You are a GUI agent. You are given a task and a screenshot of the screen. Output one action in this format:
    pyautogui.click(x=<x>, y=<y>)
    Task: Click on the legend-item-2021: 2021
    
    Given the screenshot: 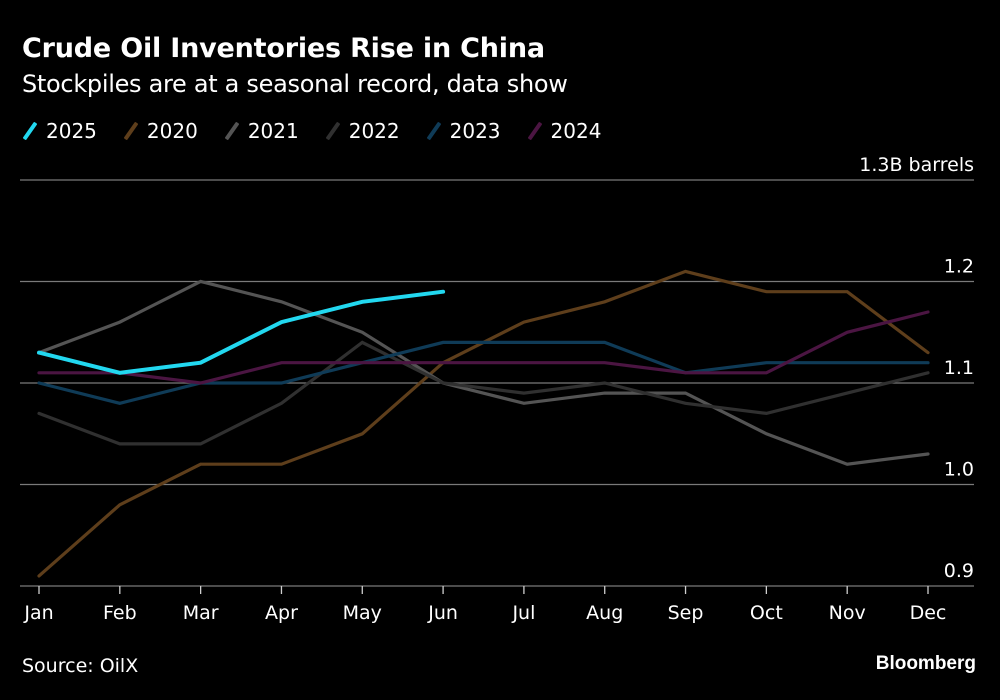 What is the action you would take?
    pyautogui.click(x=261, y=131)
    